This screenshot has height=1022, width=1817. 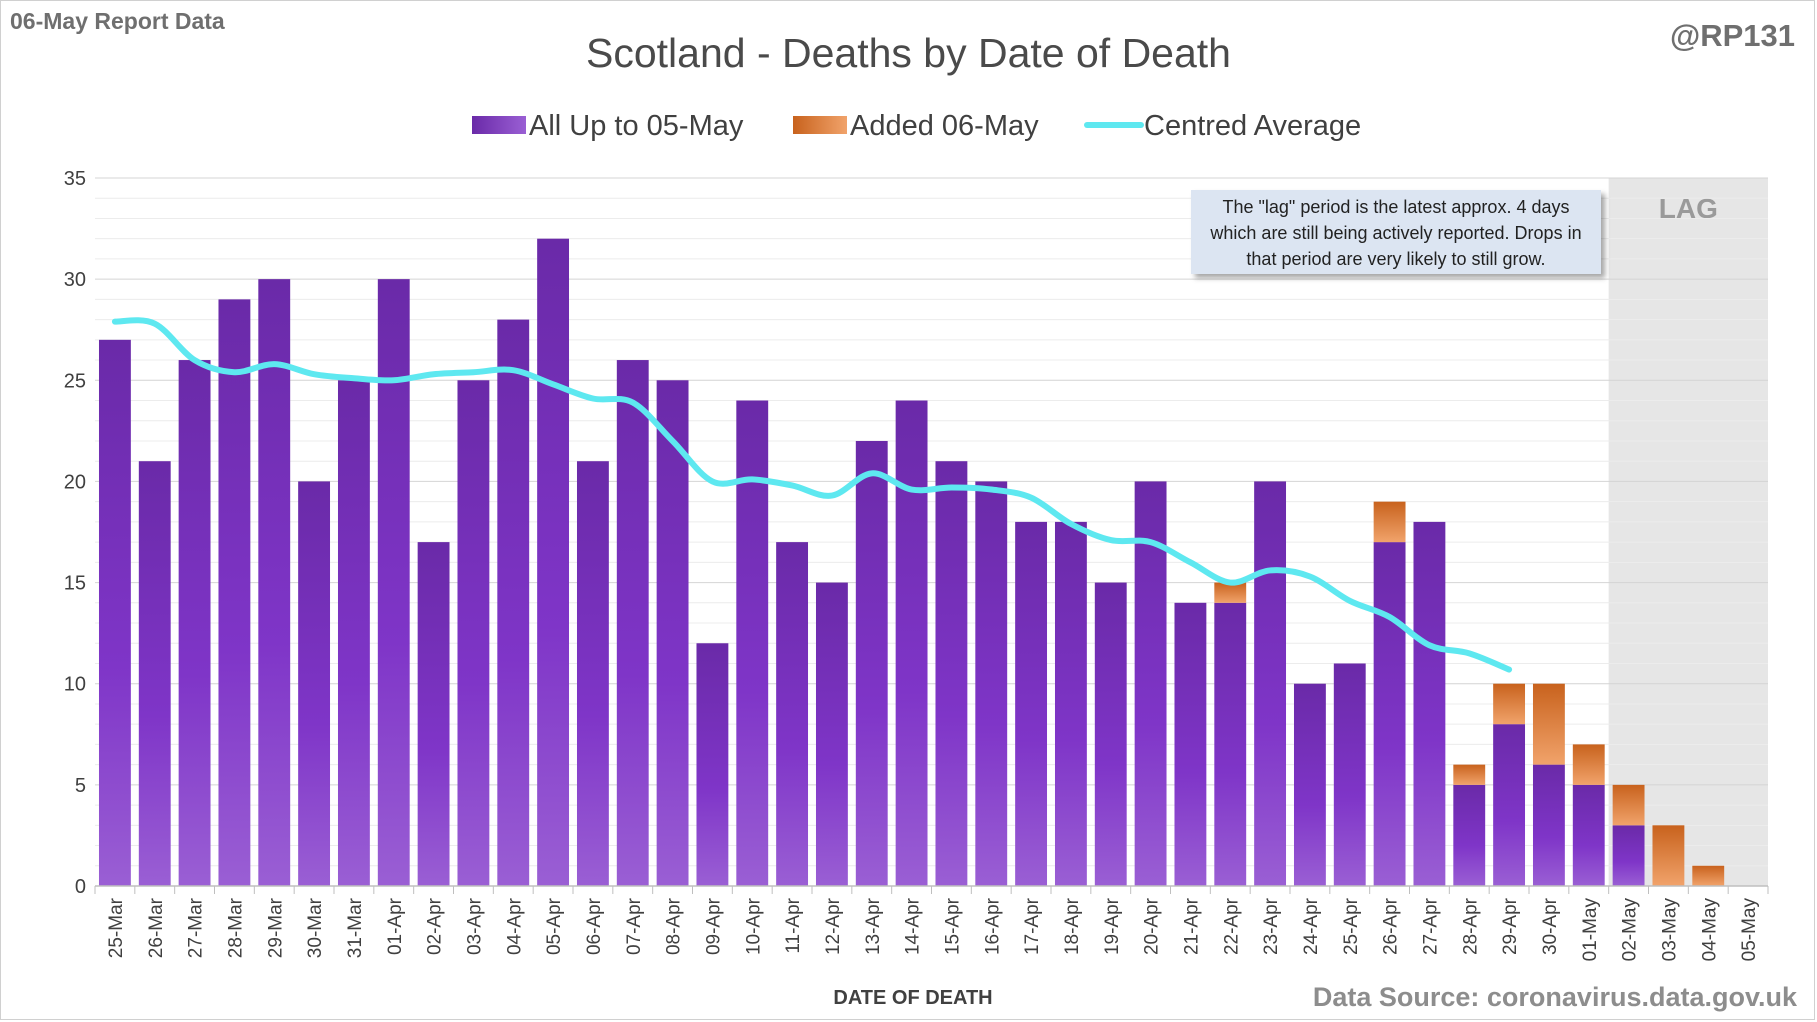 What do you see at coordinates (820, 125) in the screenshot?
I see `legend-swatch-added-06-may` at bounding box center [820, 125].